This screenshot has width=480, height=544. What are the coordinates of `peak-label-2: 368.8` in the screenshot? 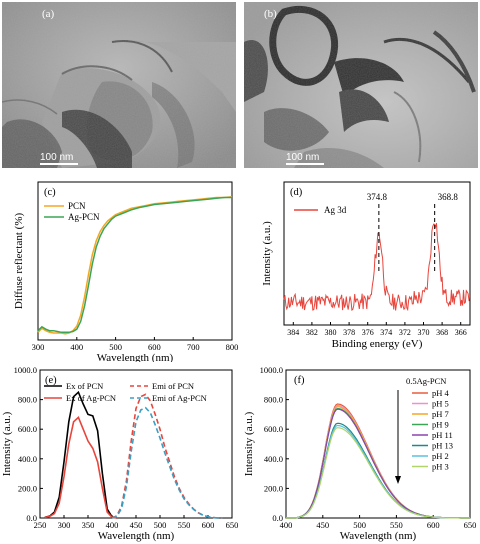 It's located at (448, 197).